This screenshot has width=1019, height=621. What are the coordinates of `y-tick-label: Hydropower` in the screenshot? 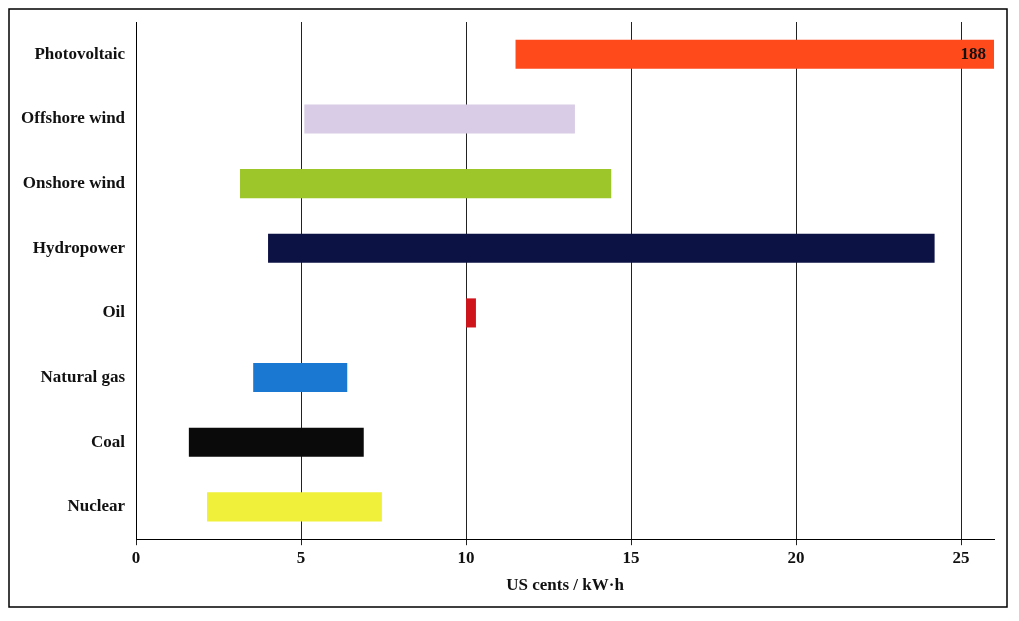 It's located at (79, 247).